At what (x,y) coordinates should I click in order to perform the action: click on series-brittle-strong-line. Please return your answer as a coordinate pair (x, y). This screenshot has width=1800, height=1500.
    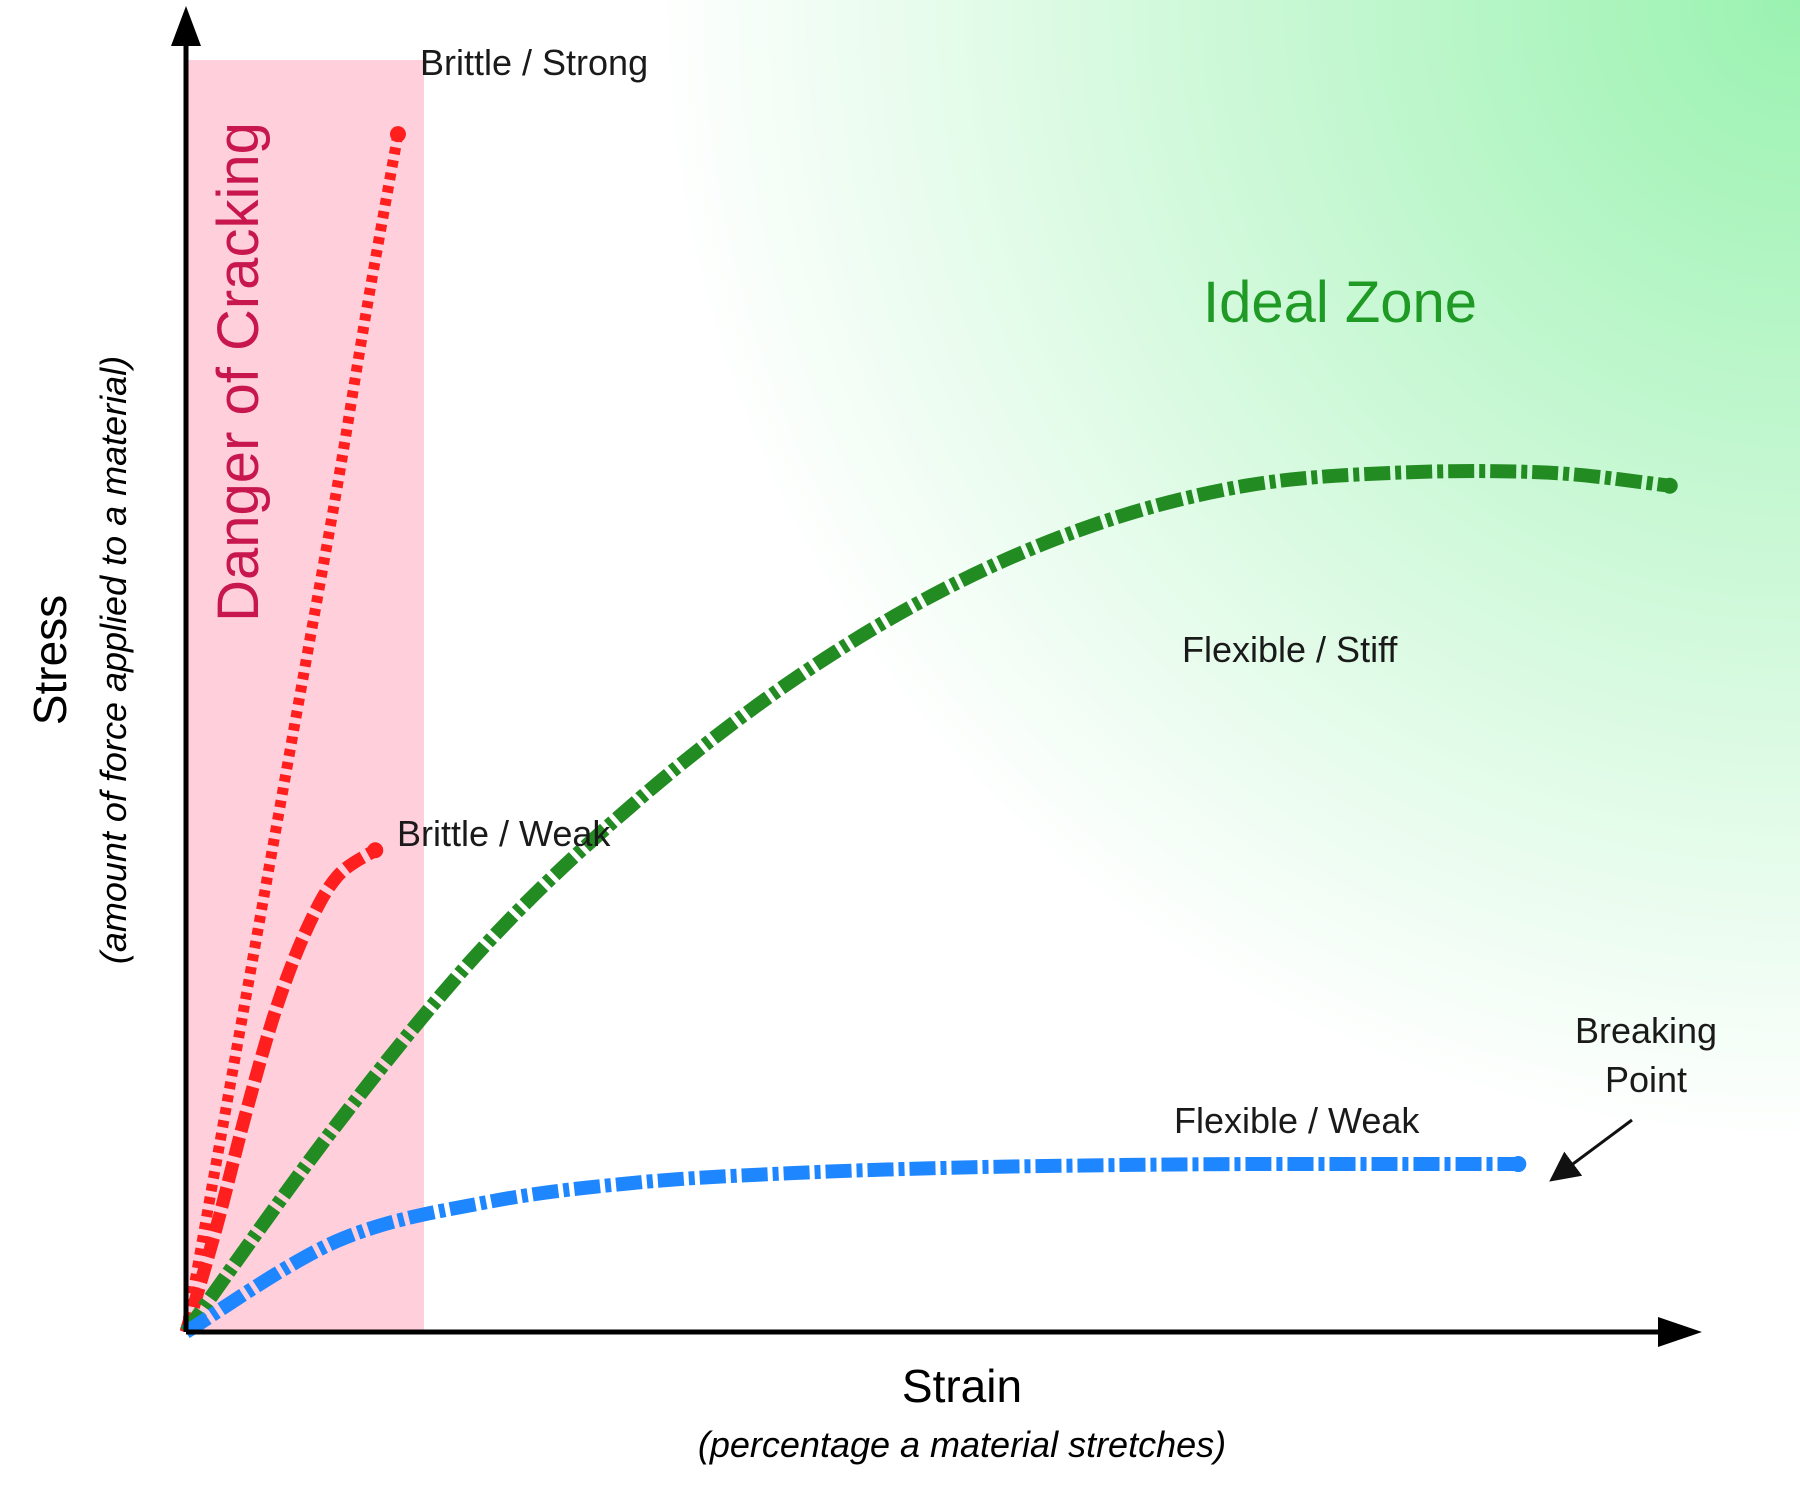
    Looking at the image, I should click on (292, 733).